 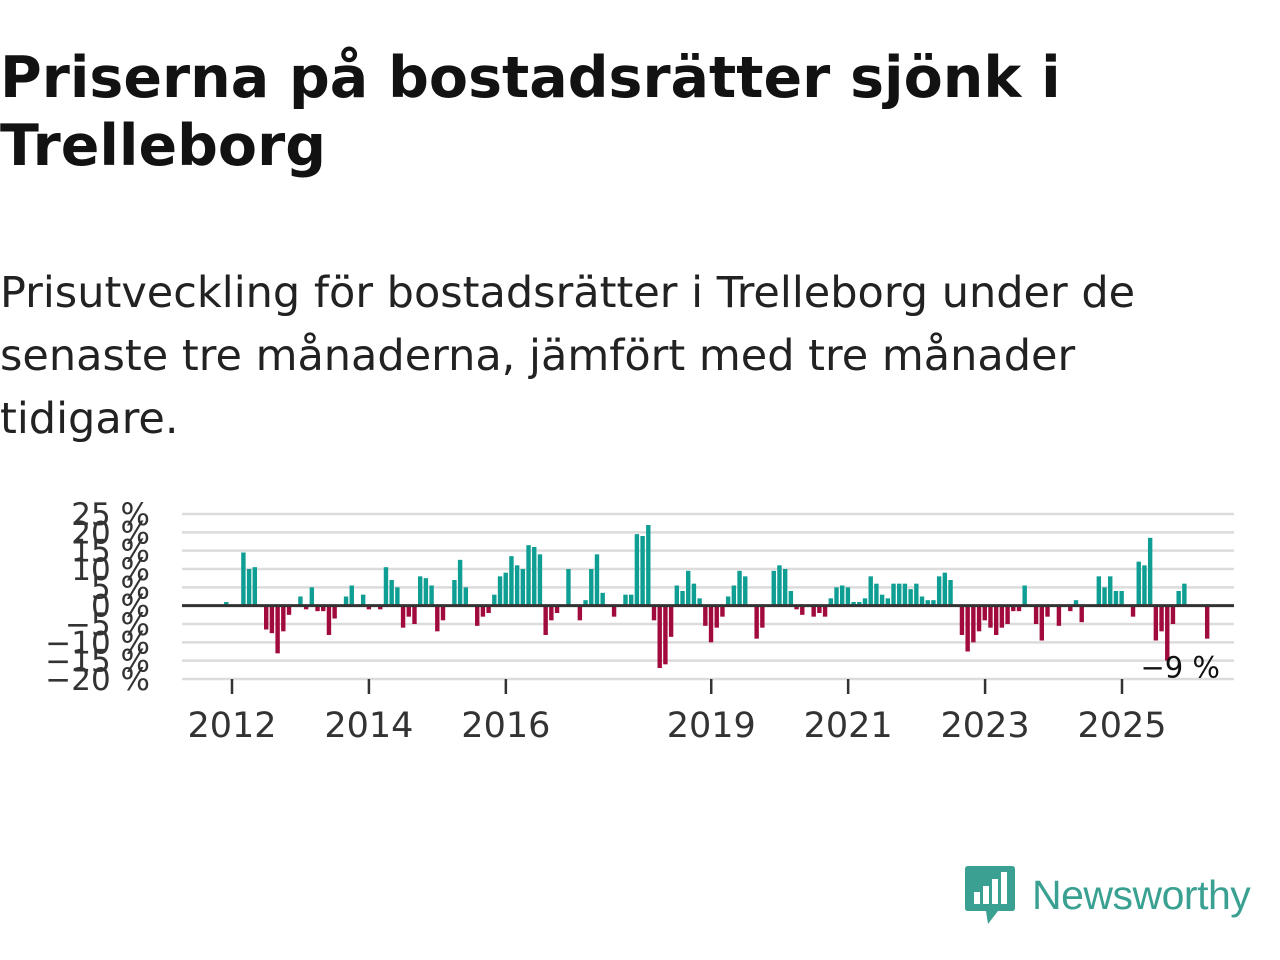 What do you see at coordinates (505, 723) in the screenshot?
I see `x-tick-label: 2016` at bounding box center [505, 723].